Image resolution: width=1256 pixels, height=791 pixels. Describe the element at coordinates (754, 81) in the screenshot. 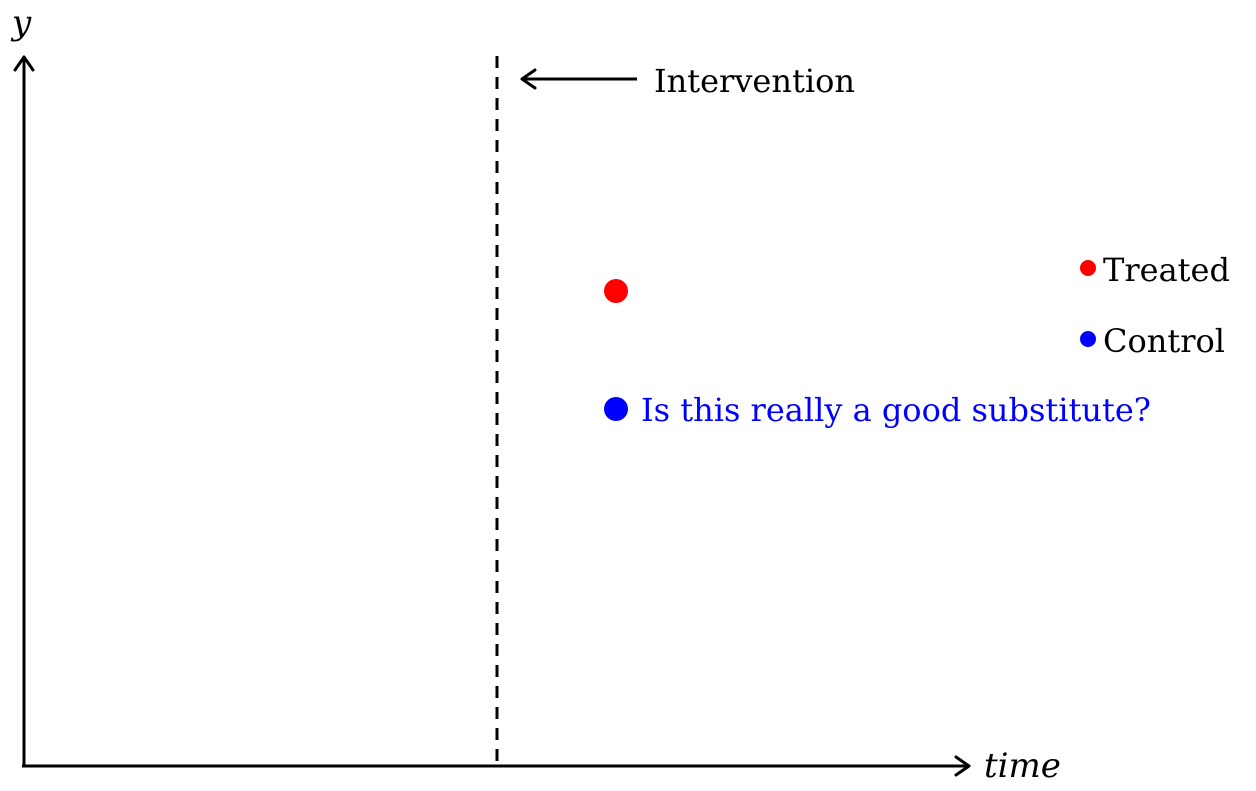

I see `intervention-label: Intervention` at that location.